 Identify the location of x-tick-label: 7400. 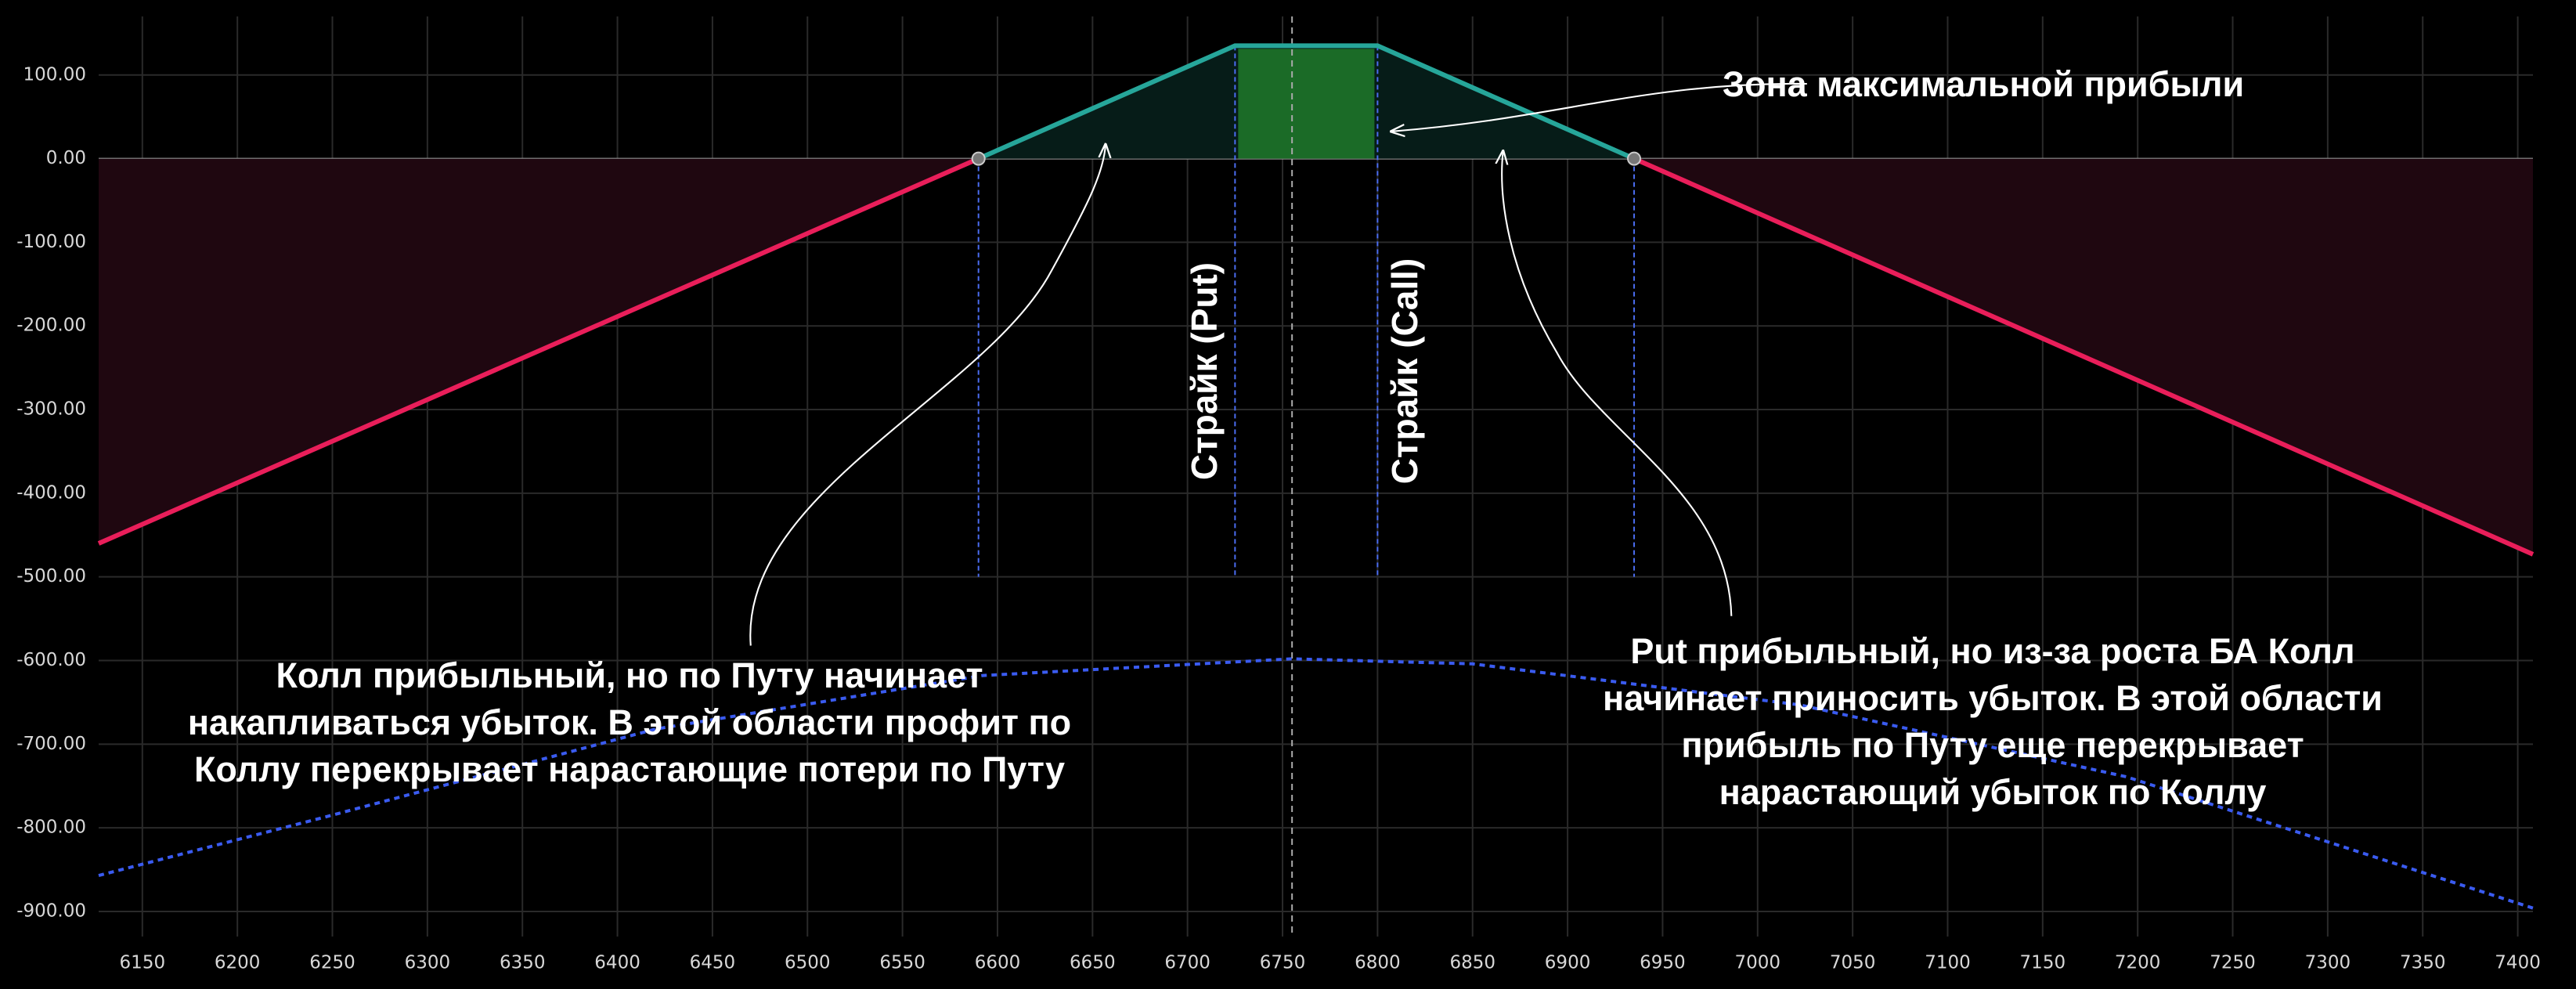
(2518, 963).